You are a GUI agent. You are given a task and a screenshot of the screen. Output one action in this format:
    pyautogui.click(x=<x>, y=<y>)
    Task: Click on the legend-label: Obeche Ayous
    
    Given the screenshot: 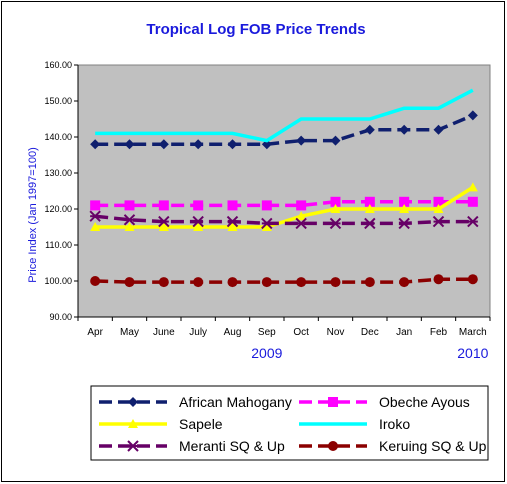 What is the action you would take?
    pyautogui.click(x=424, y=402)
    